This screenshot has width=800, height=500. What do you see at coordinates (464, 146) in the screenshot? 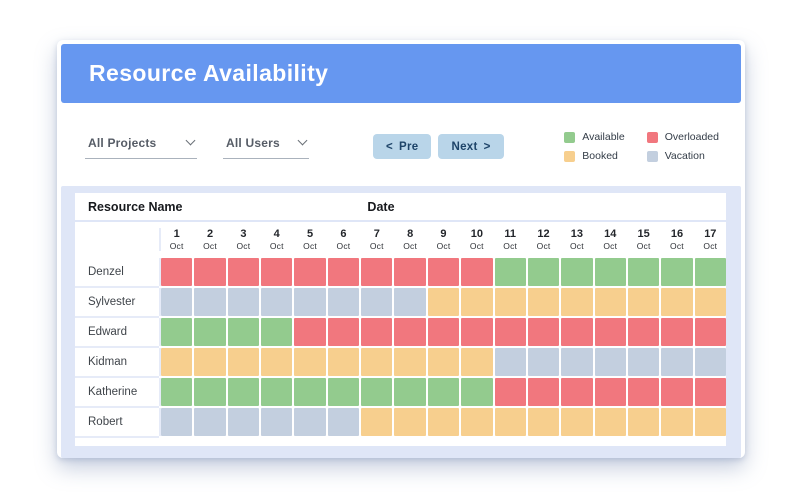
I see `next-button-label: Next` at bounding box center [464, 146].